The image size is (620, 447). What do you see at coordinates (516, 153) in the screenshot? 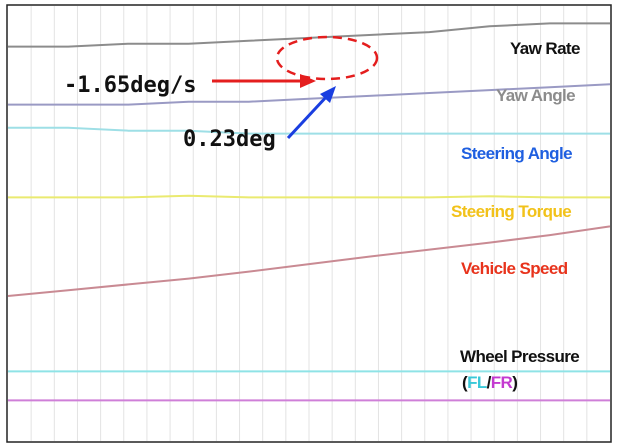
I see `label-steering-angle: Steering Angle` at bounding box center [516, 153].